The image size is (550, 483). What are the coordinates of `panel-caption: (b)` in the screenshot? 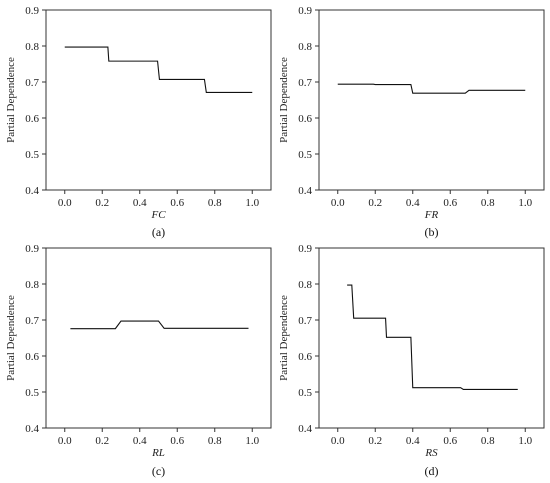 It's located at (432, 232).